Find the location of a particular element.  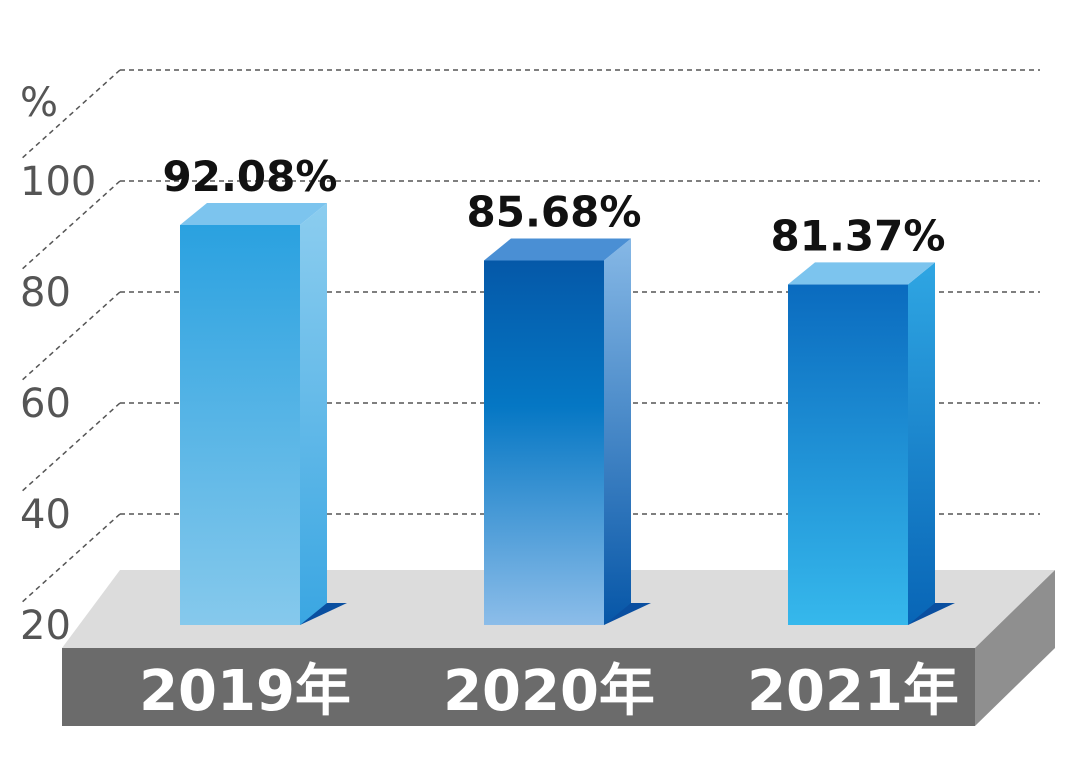

y-tick-label: 20 is located at coordinates (45, 626).